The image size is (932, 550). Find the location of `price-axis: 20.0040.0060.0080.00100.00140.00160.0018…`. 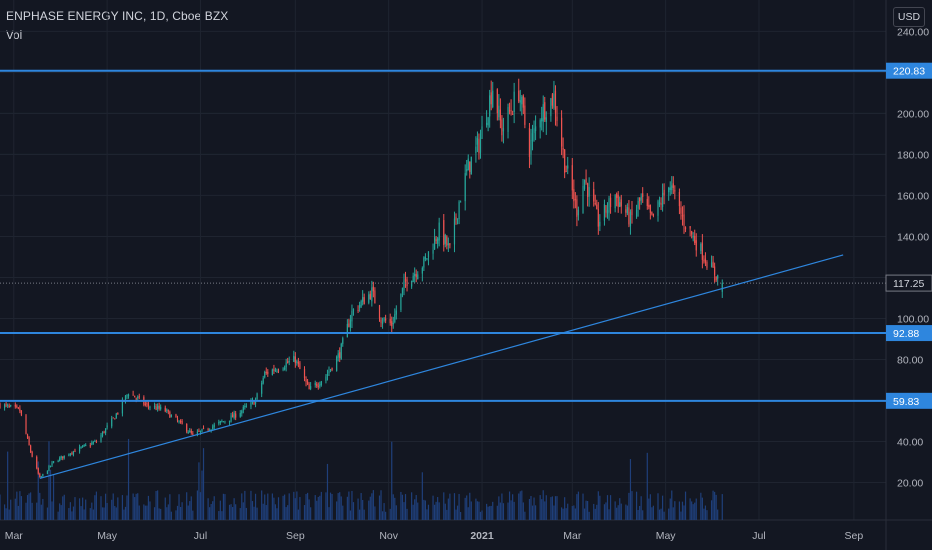

price-axis: 20.0040.0060.0080.00100.00140.00160.0018… is located at coordinates (908, 257).